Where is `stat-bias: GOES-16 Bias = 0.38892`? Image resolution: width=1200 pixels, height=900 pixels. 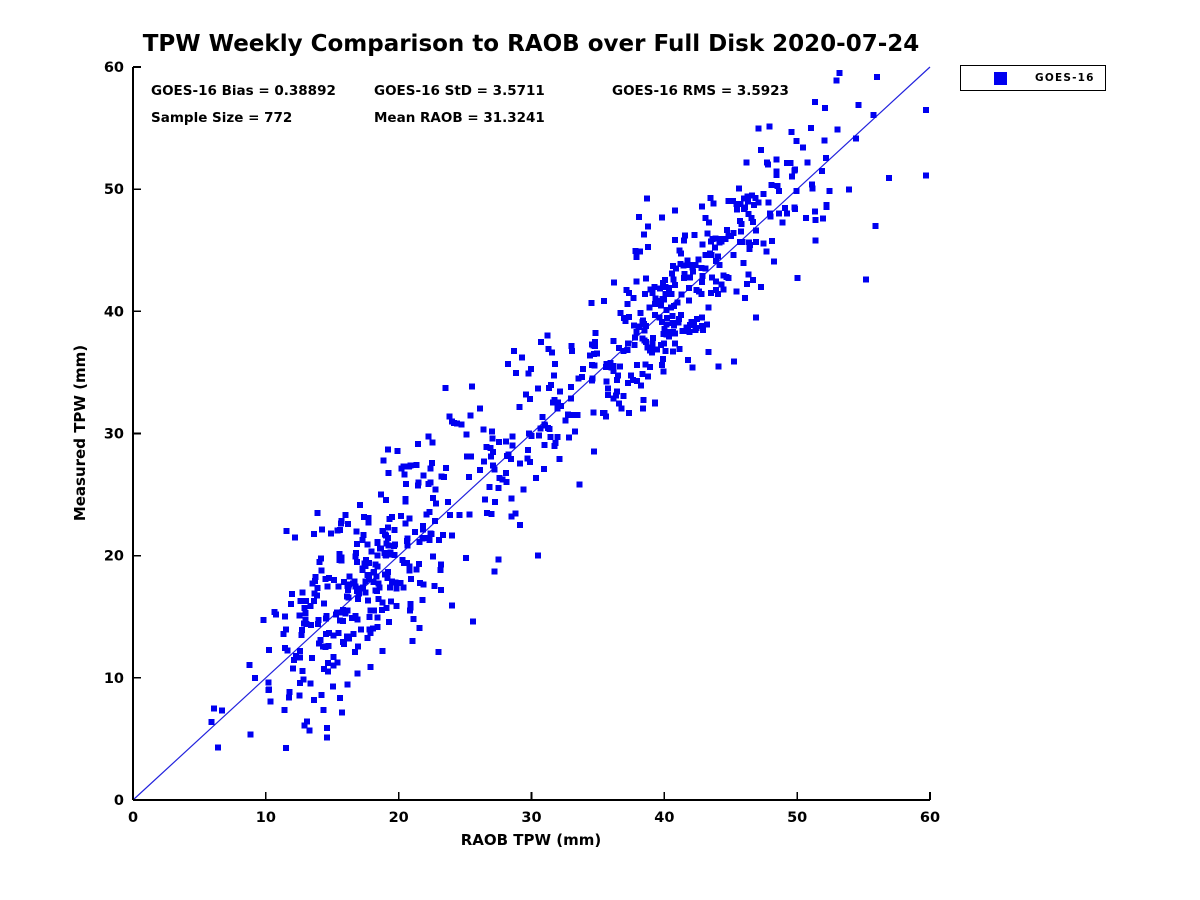 stat-bias: GOES-16 Bias = 0.38892 is located at coordinates (243, 91).